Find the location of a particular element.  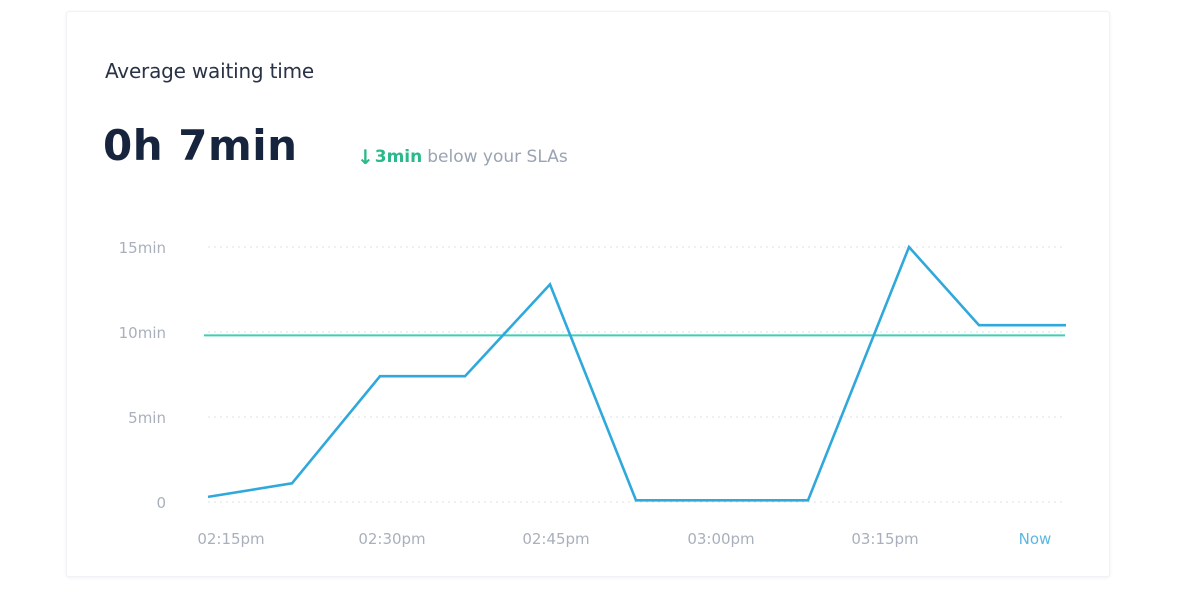

x-tick-label: 02:15pm is located at coordinates (230, 539).